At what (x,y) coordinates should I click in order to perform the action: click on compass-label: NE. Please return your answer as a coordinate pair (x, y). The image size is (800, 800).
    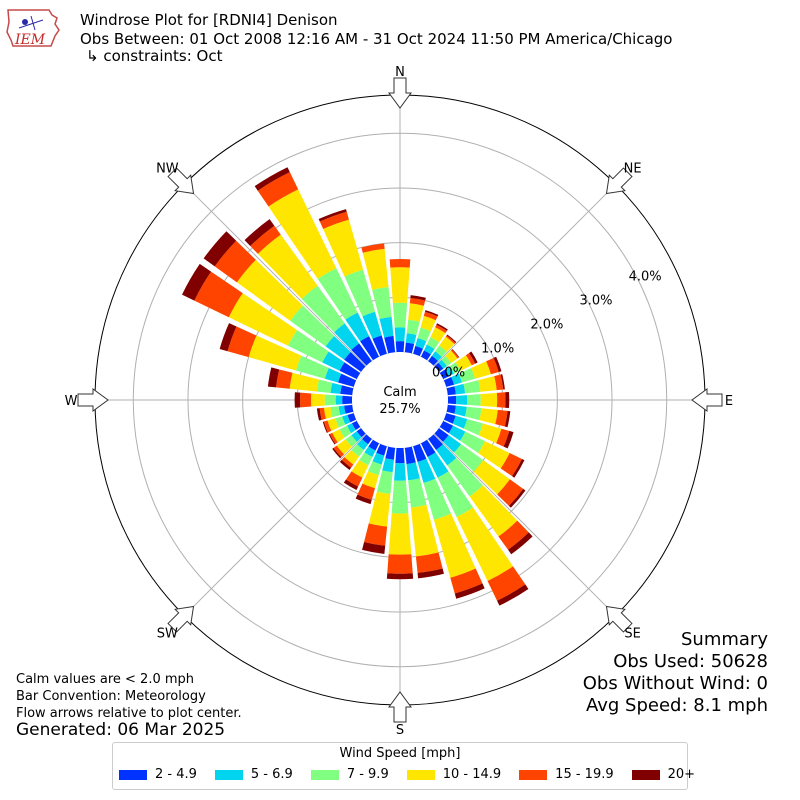
    Looking at the image, I should click on (633, 168).